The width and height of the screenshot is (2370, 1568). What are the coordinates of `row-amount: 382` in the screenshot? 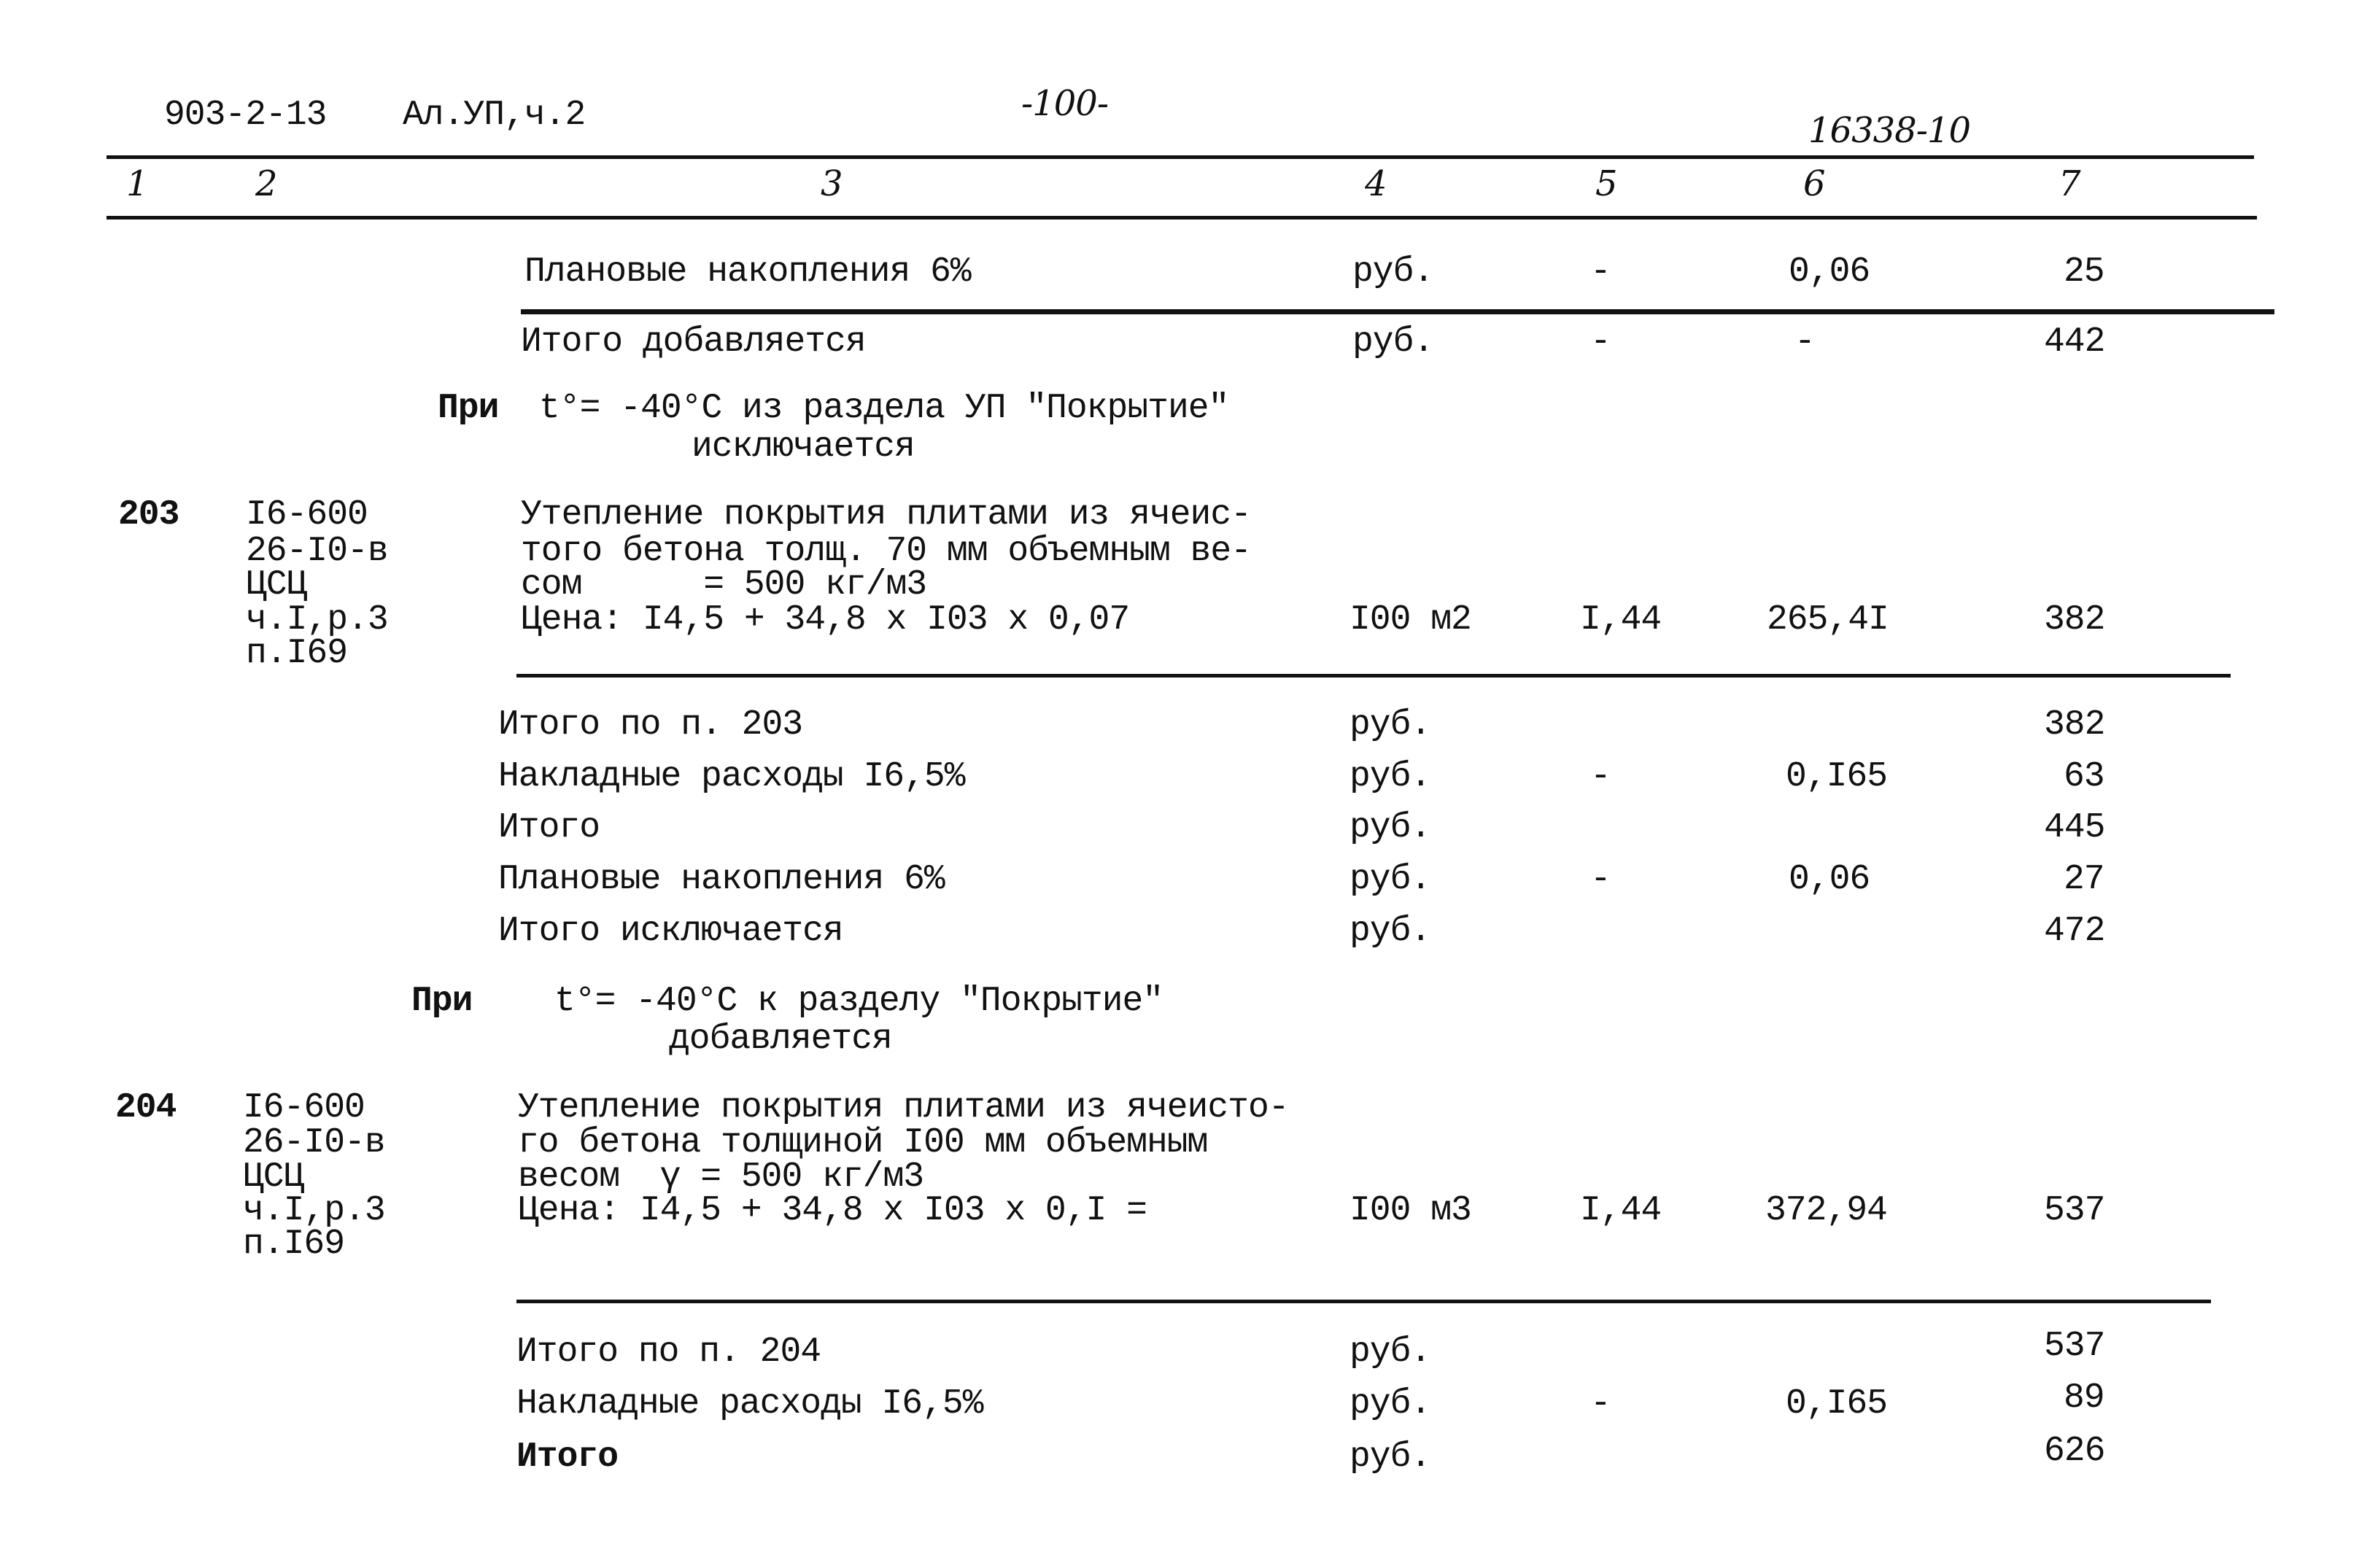 It's located at (2074, 725).